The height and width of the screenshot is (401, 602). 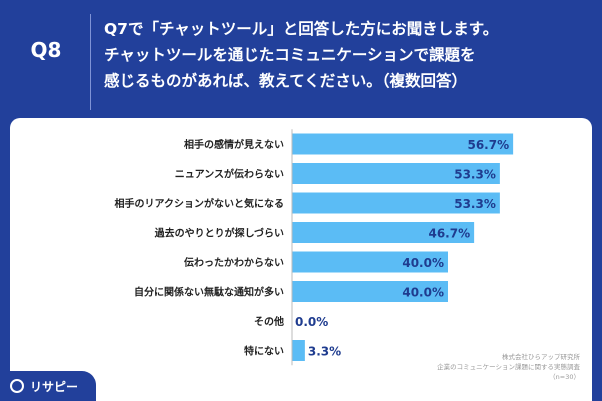 I want to click on category-label: その他, so click(x=269, y=321).